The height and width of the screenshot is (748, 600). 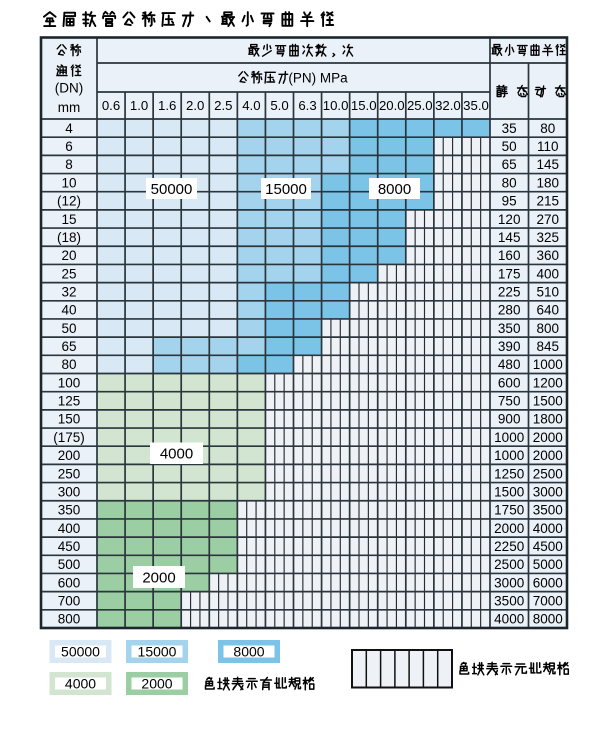 I want to click on svg-text: 250, so click(x=69, y=473).